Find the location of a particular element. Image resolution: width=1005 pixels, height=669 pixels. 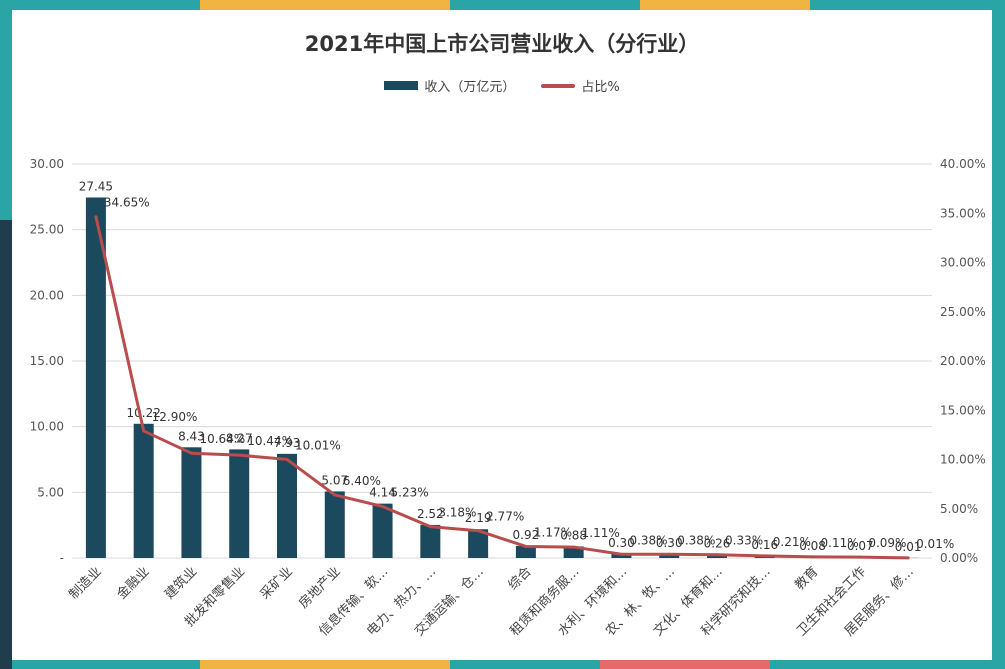

share-value-label: 0.01% is located at coordinates (935, 544).